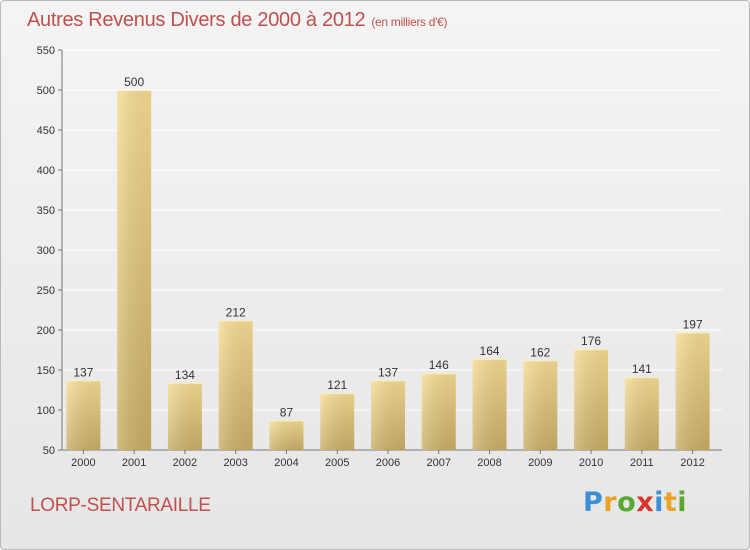 The image size is (750, 550). What do you see at coordinates (46, 171) in the screenshot?
I see `y-tick-label: 400` at bounding box center [46, 171].